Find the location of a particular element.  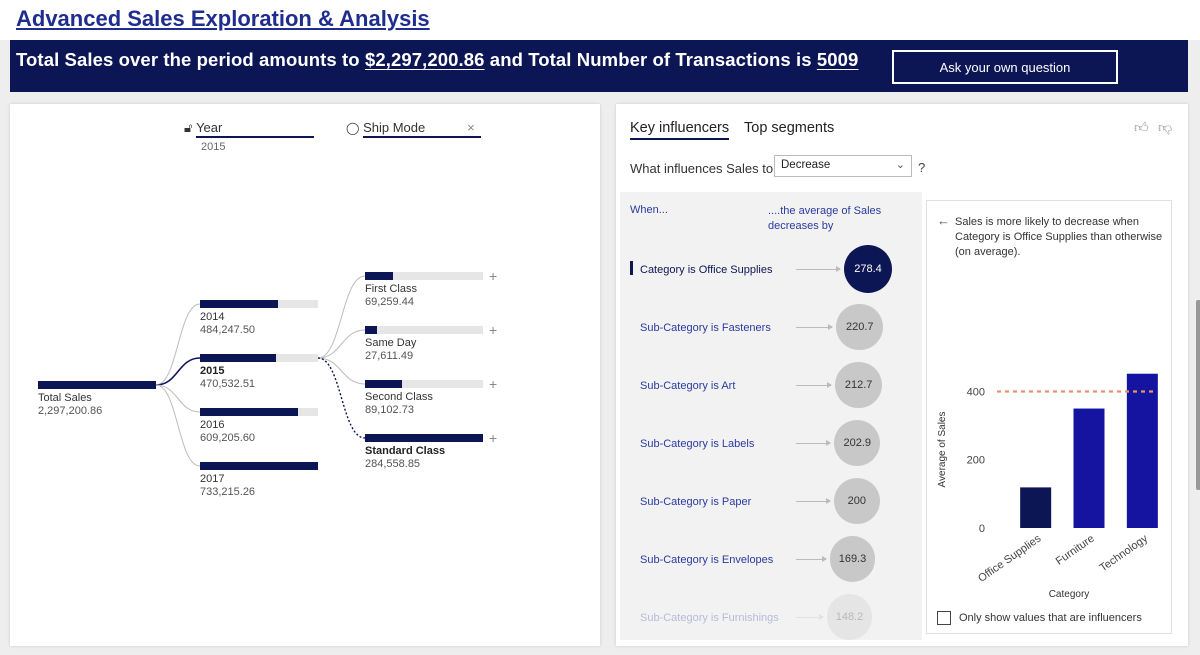

influencer-bubble: 212.7 is located at coordinates (858, 385).